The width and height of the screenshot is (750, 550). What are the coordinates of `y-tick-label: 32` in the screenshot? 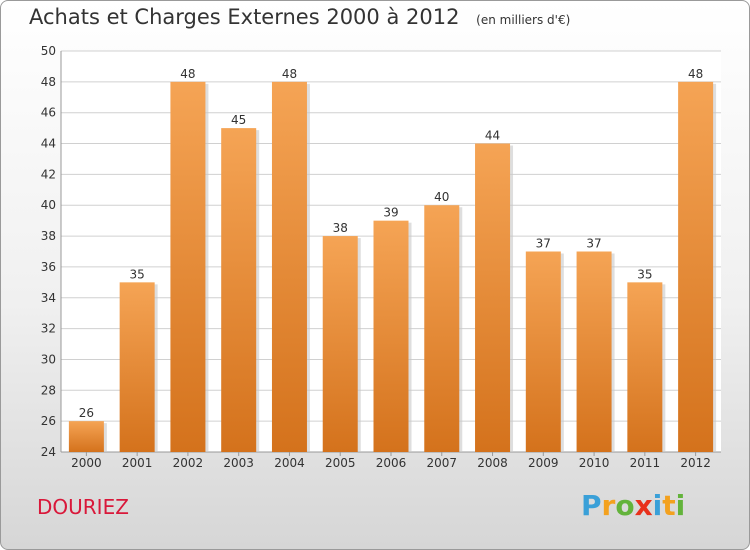 It's located at (48, 329).